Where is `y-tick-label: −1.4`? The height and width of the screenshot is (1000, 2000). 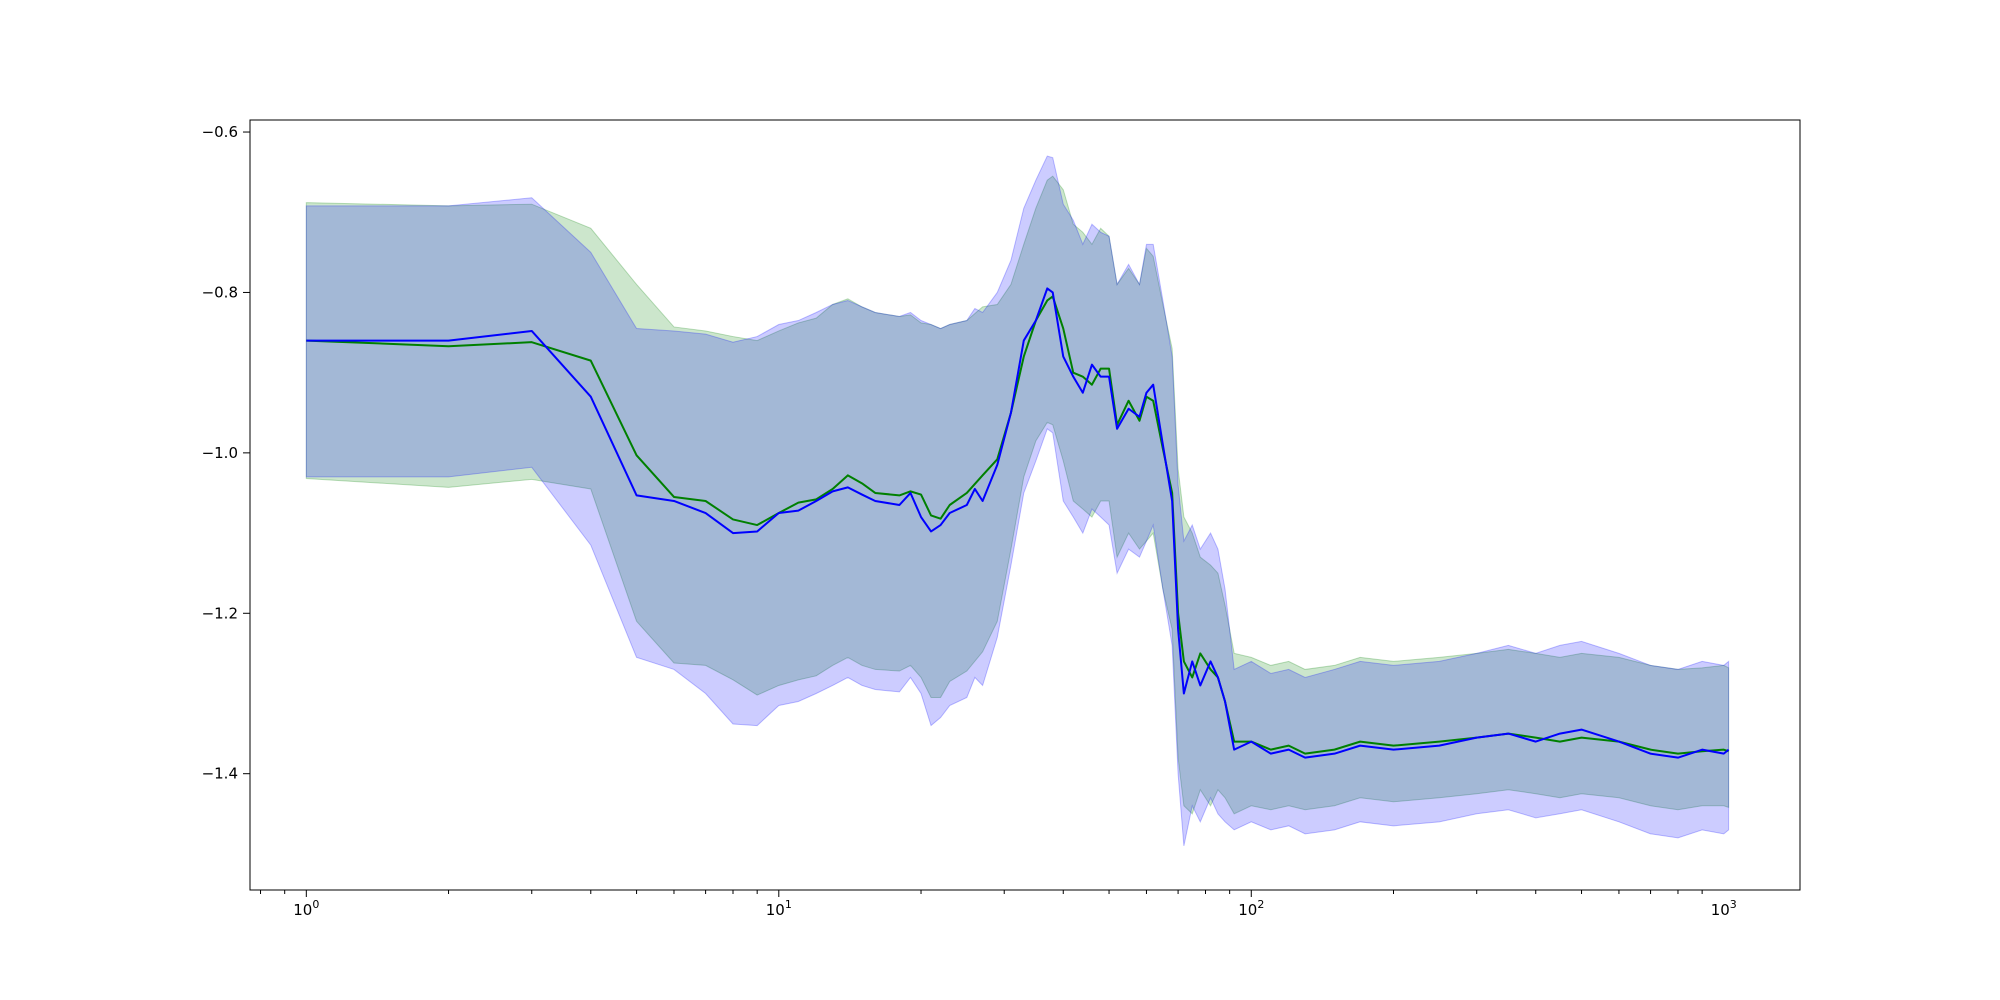 y-tick-label: −1.4 is located at coordinates (220, 774).